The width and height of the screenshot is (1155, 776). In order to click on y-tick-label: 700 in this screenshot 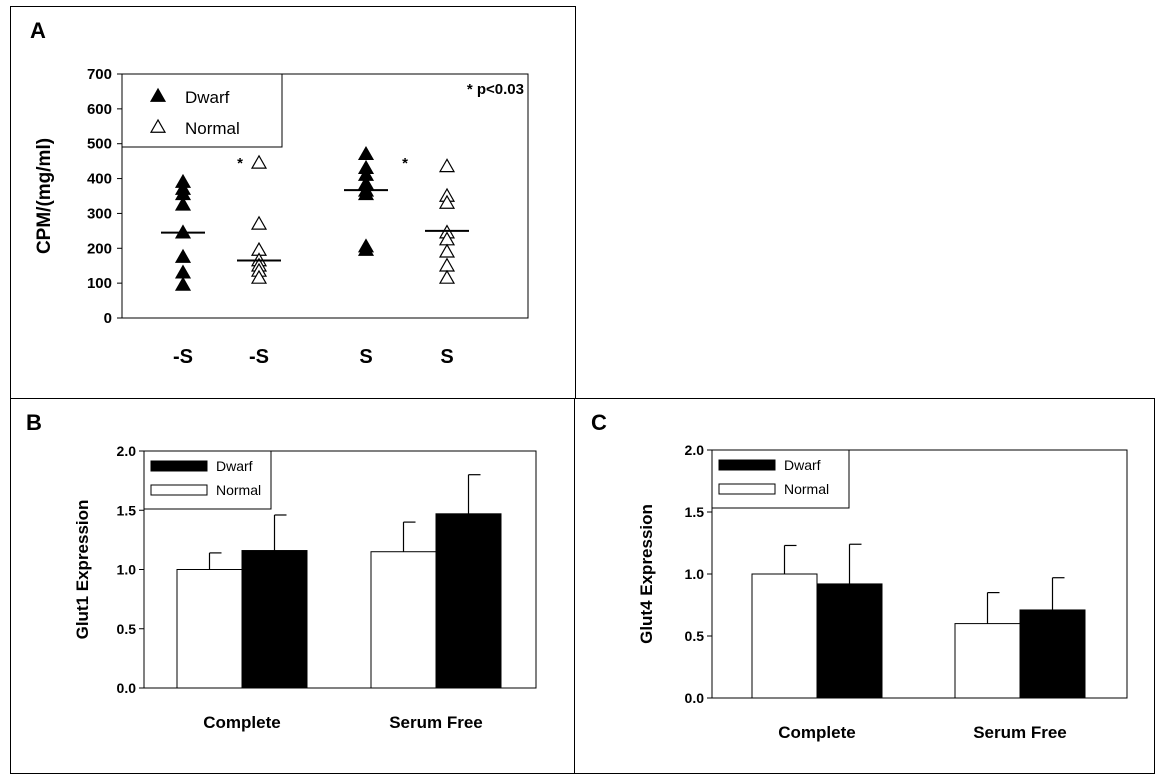, I will do `click(99, 74)`.